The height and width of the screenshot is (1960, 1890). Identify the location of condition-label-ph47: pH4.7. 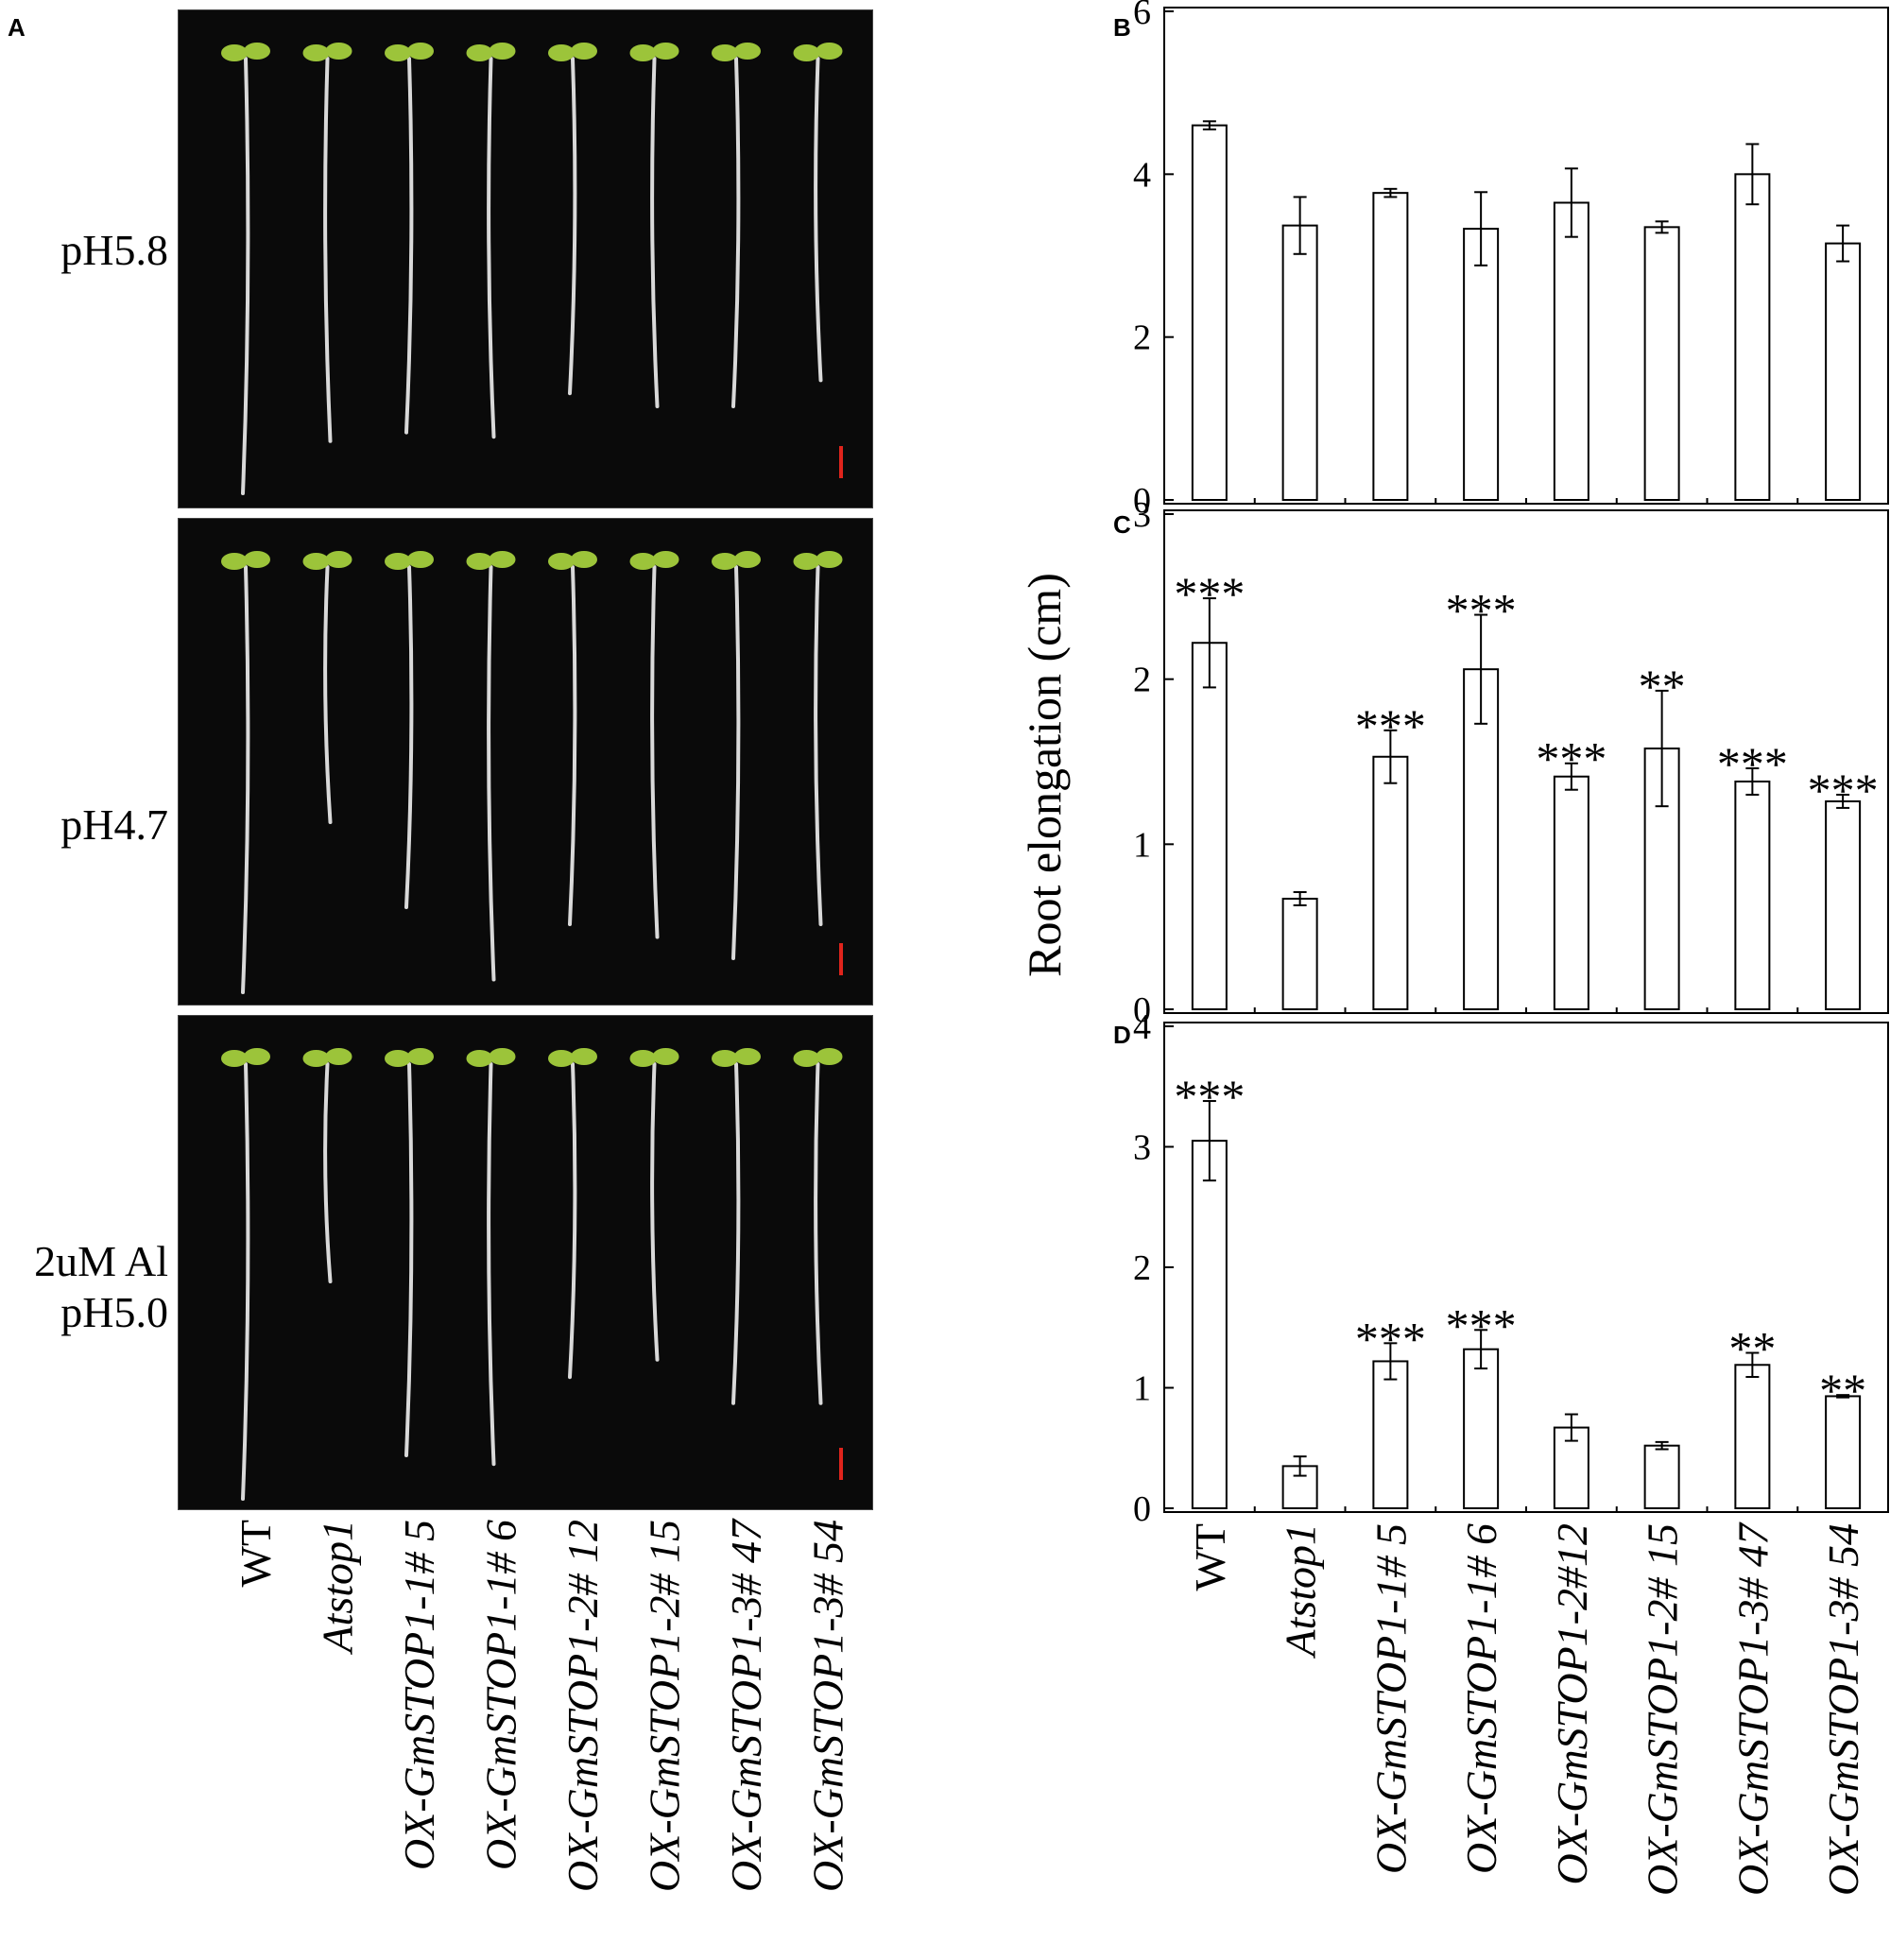
(93, 825).